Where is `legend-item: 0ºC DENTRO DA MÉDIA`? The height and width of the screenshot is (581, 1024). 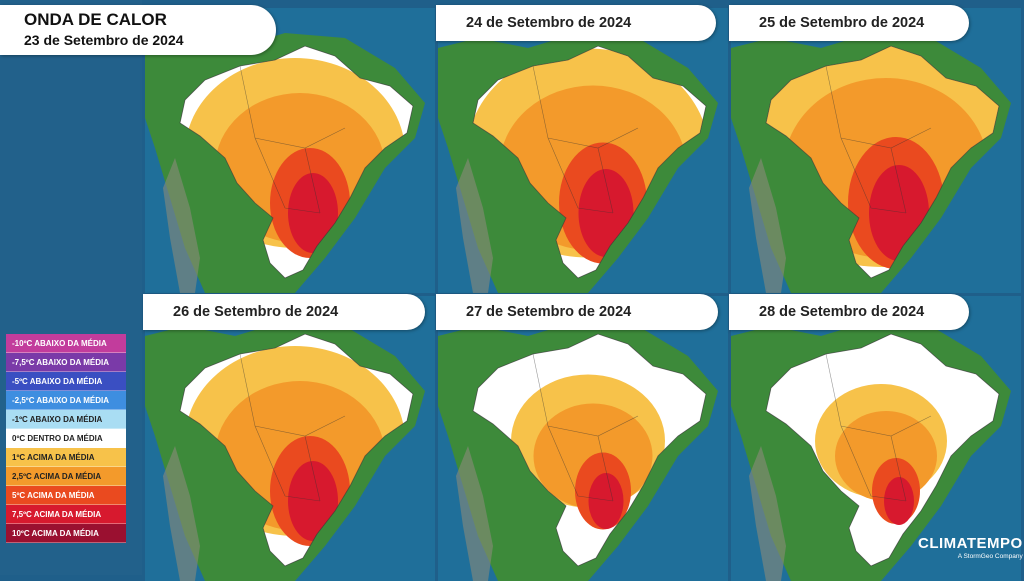 legend-item: 0ºC DENTRO DA MÉDIA is located at coordinates (66, 438).